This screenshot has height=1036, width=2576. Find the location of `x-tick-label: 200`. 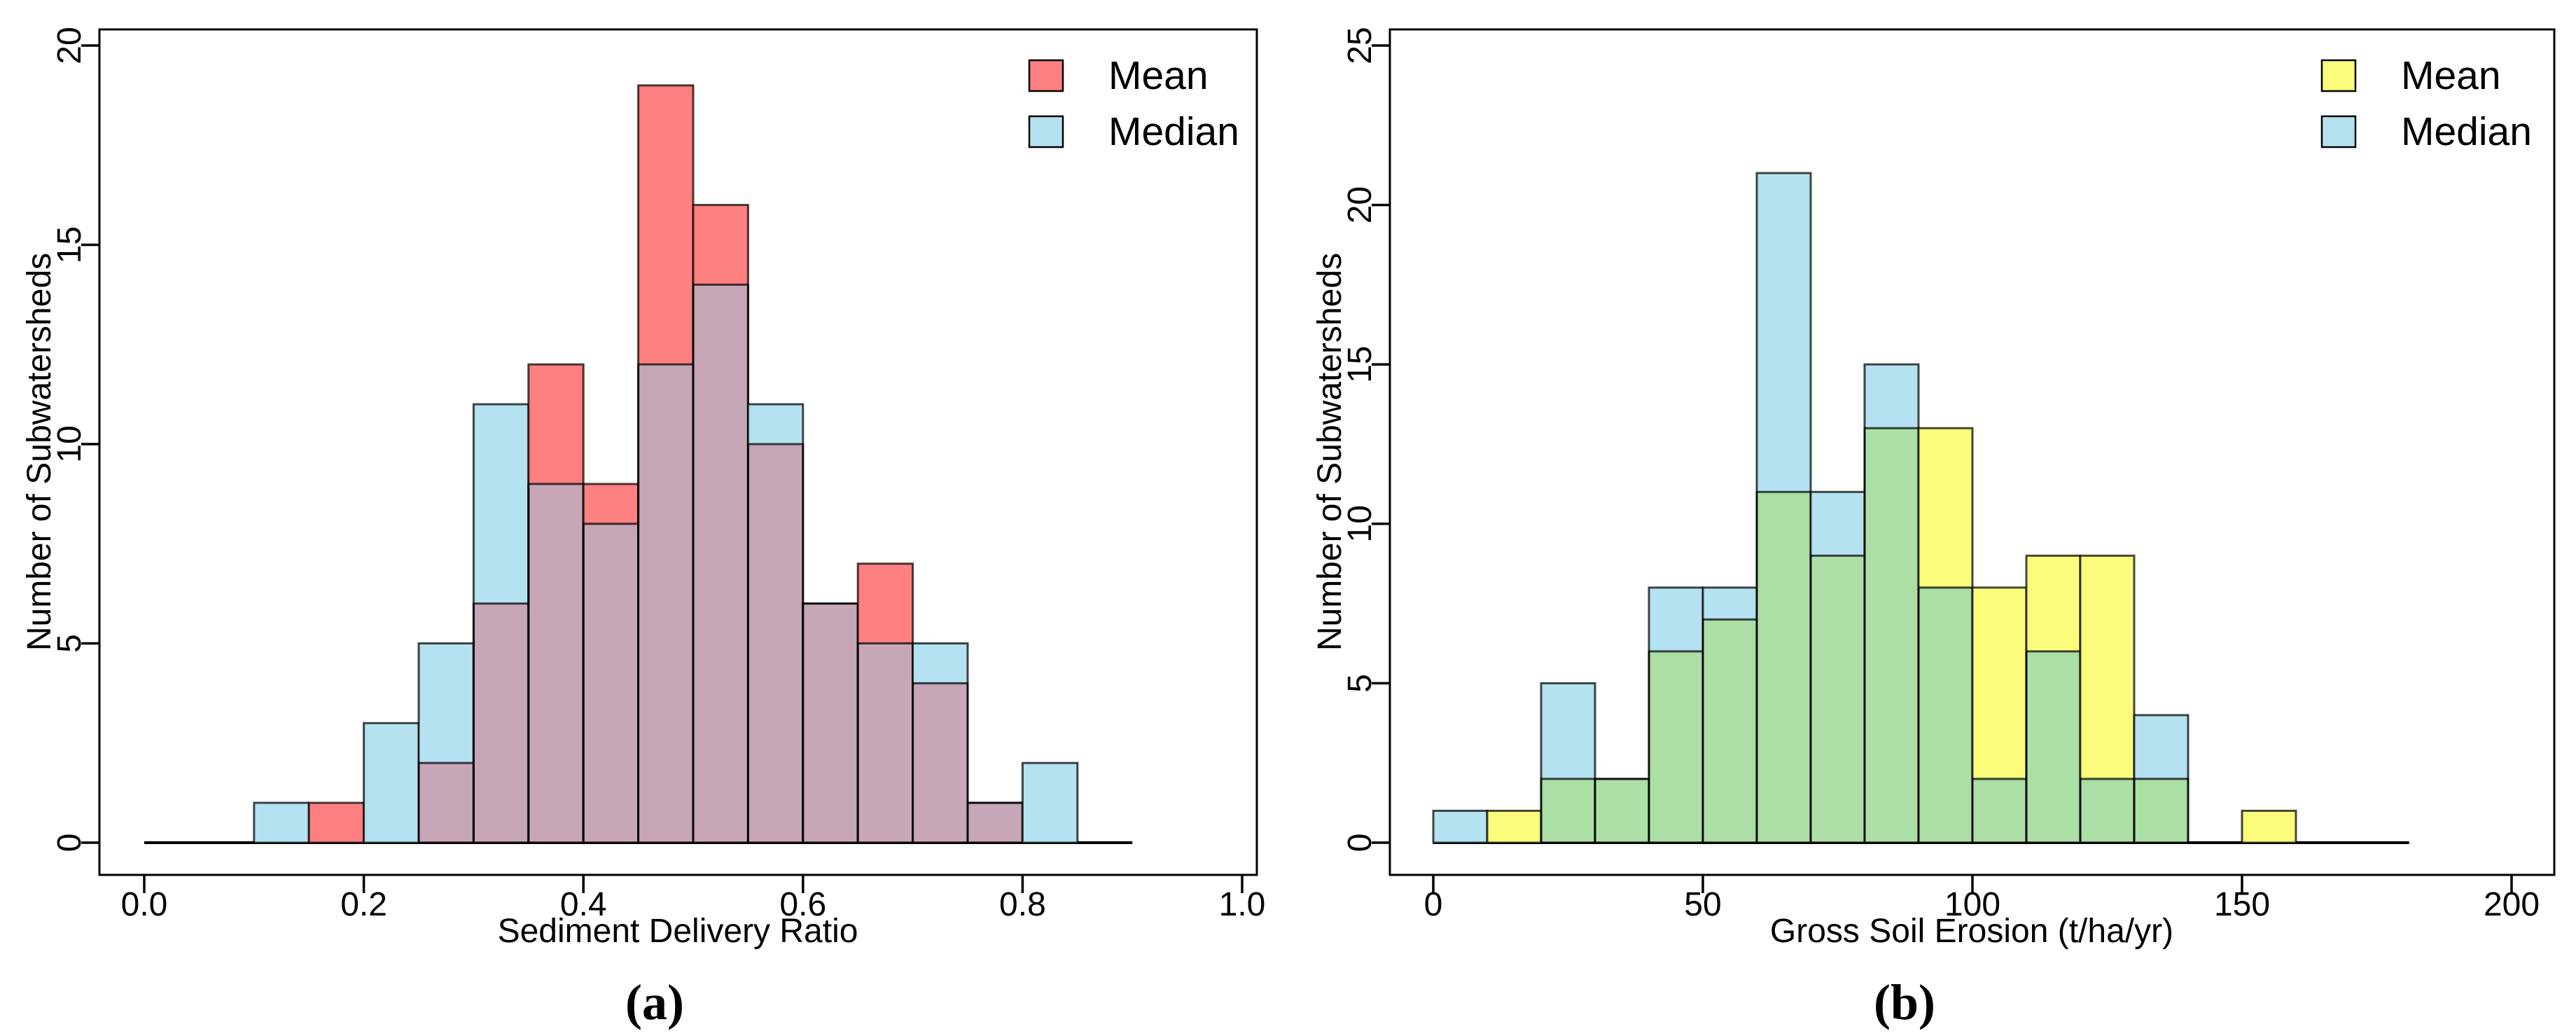

x-tick-label: 200 is located at coordinates (2512, 905).